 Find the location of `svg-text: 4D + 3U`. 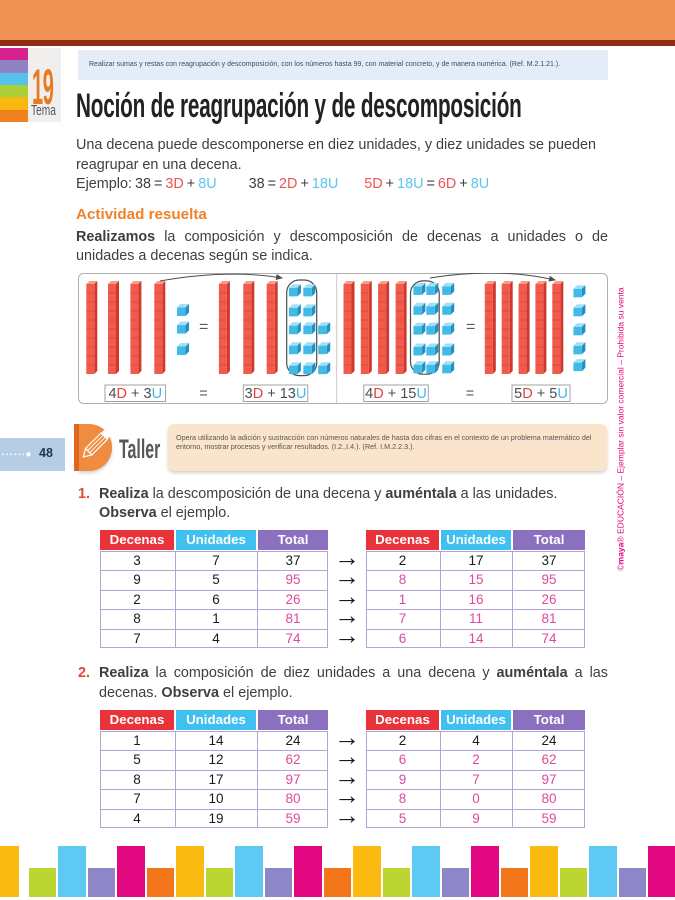

svg-text: 4D + 3U is located at coordinates (135, 394).